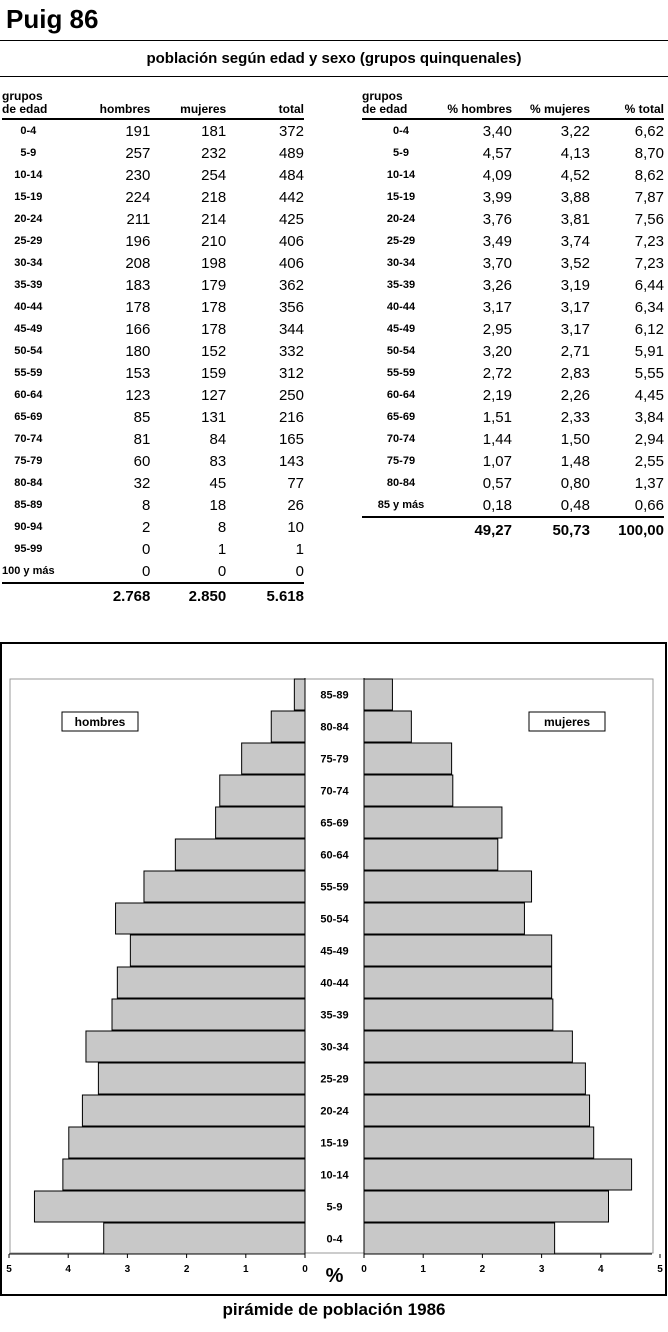 The image size is (668, 1332). What do you see at coordinates (28, 131) in the screenshot?
I see `age-group-cell: 0-4` at bounding box center [28, 131].